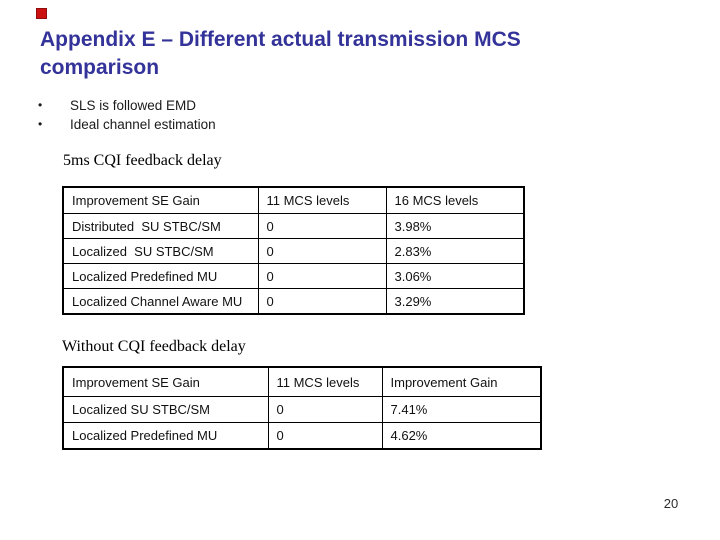  I want to click on section-label-without-cqi: Without CQI feedback delay, so click(154, 346).